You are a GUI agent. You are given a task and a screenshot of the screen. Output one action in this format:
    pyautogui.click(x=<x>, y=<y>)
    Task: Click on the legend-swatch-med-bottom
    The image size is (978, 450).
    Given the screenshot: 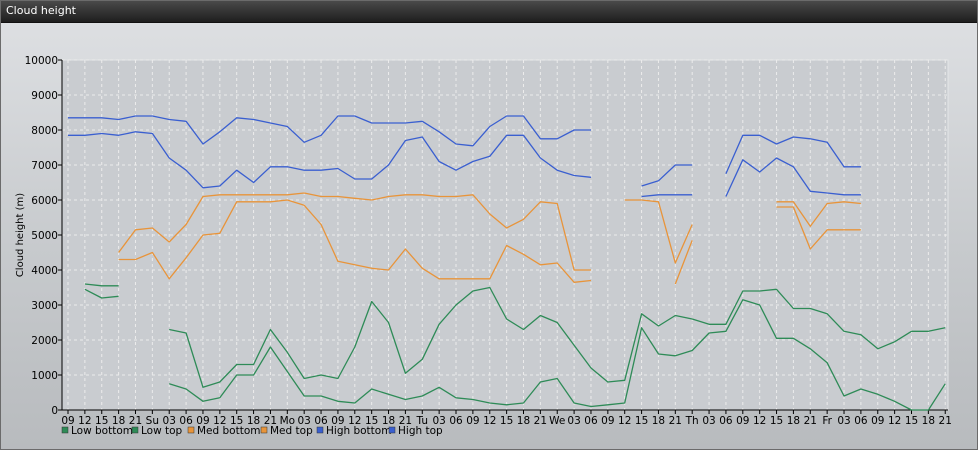 What is the action you would take?
    pyautogui.click(x=191, y=430)
    